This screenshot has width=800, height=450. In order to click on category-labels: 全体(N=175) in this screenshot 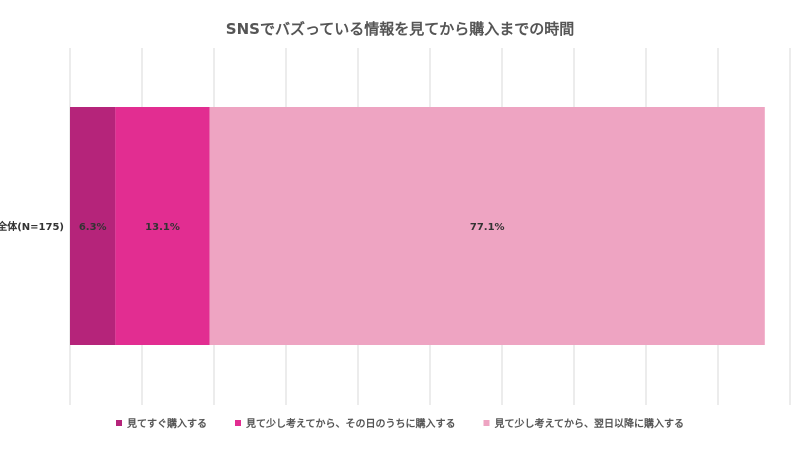, I will do `click(32, 226)`.